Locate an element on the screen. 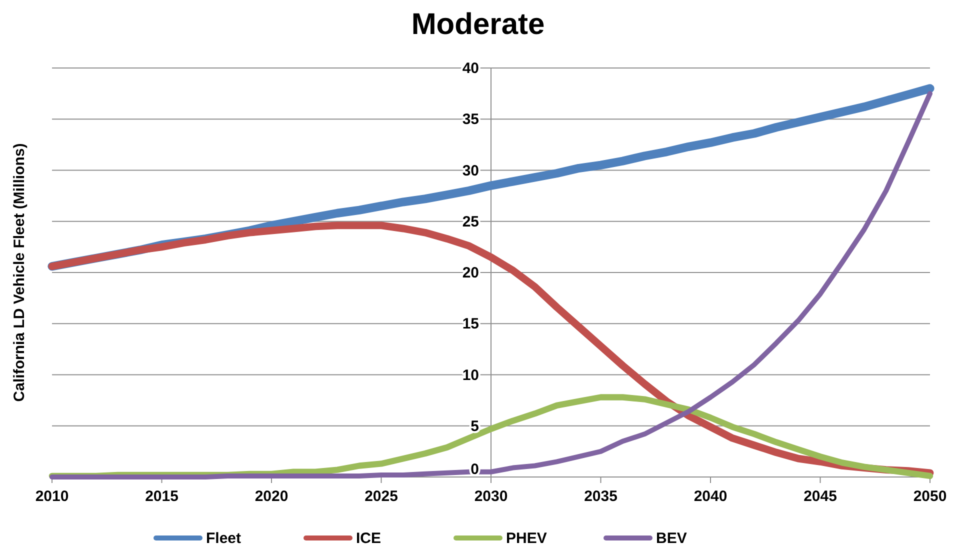  y-tick-label: 15 is located at coordinates (470, 324).